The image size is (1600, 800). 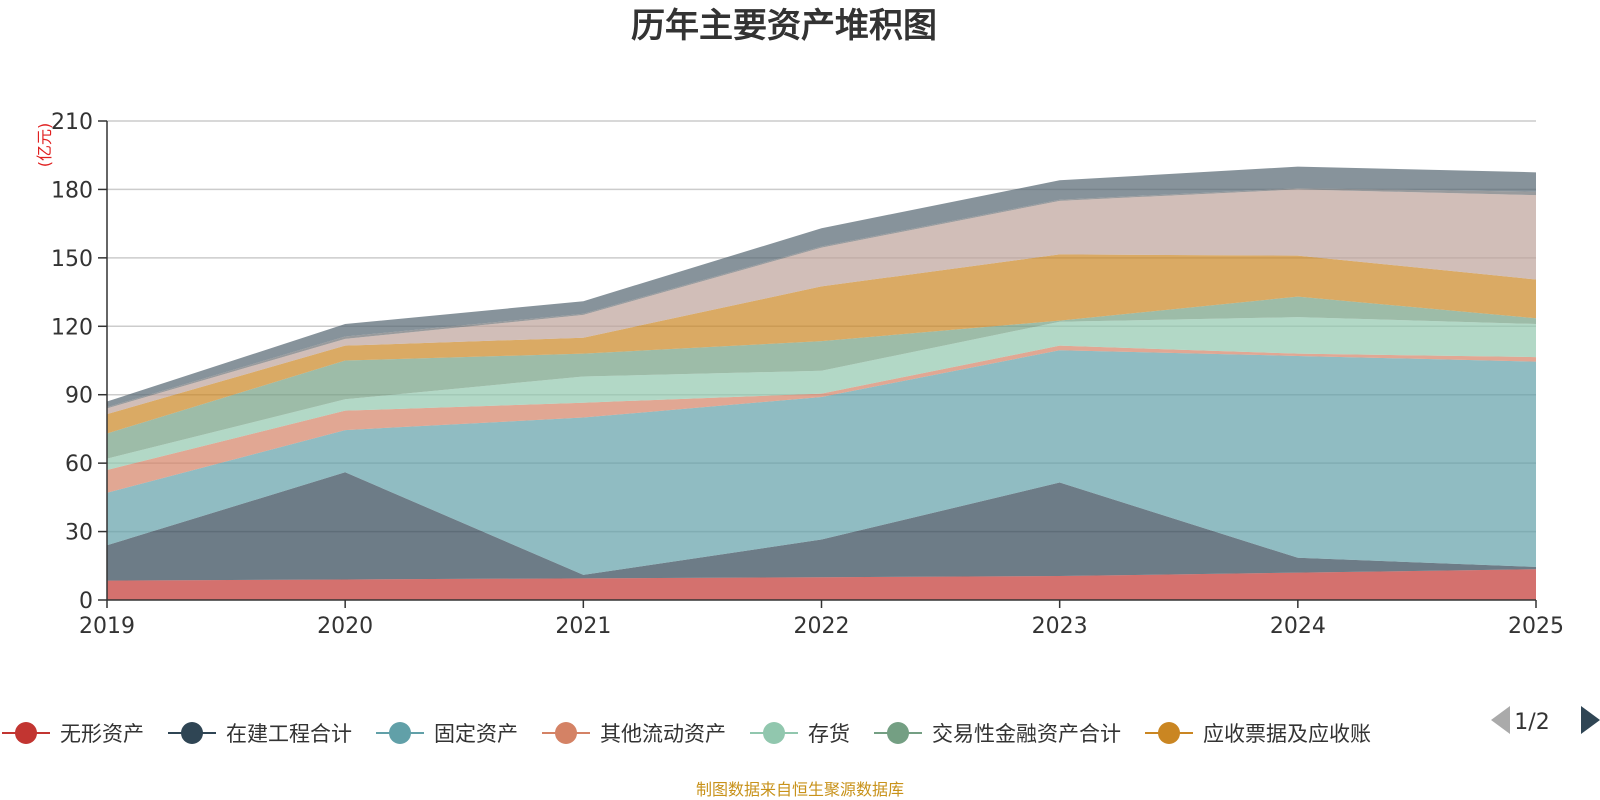 What do you see at coordinates (1287, 734) in the screenshot?
I see `legend-label: 应收票据及应收账` at bounding box center [1287, 734].